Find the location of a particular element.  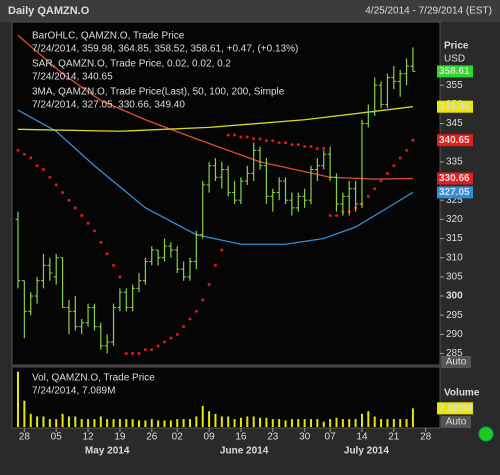

x-tick-label: 30 is located at coordinates (305, 437).